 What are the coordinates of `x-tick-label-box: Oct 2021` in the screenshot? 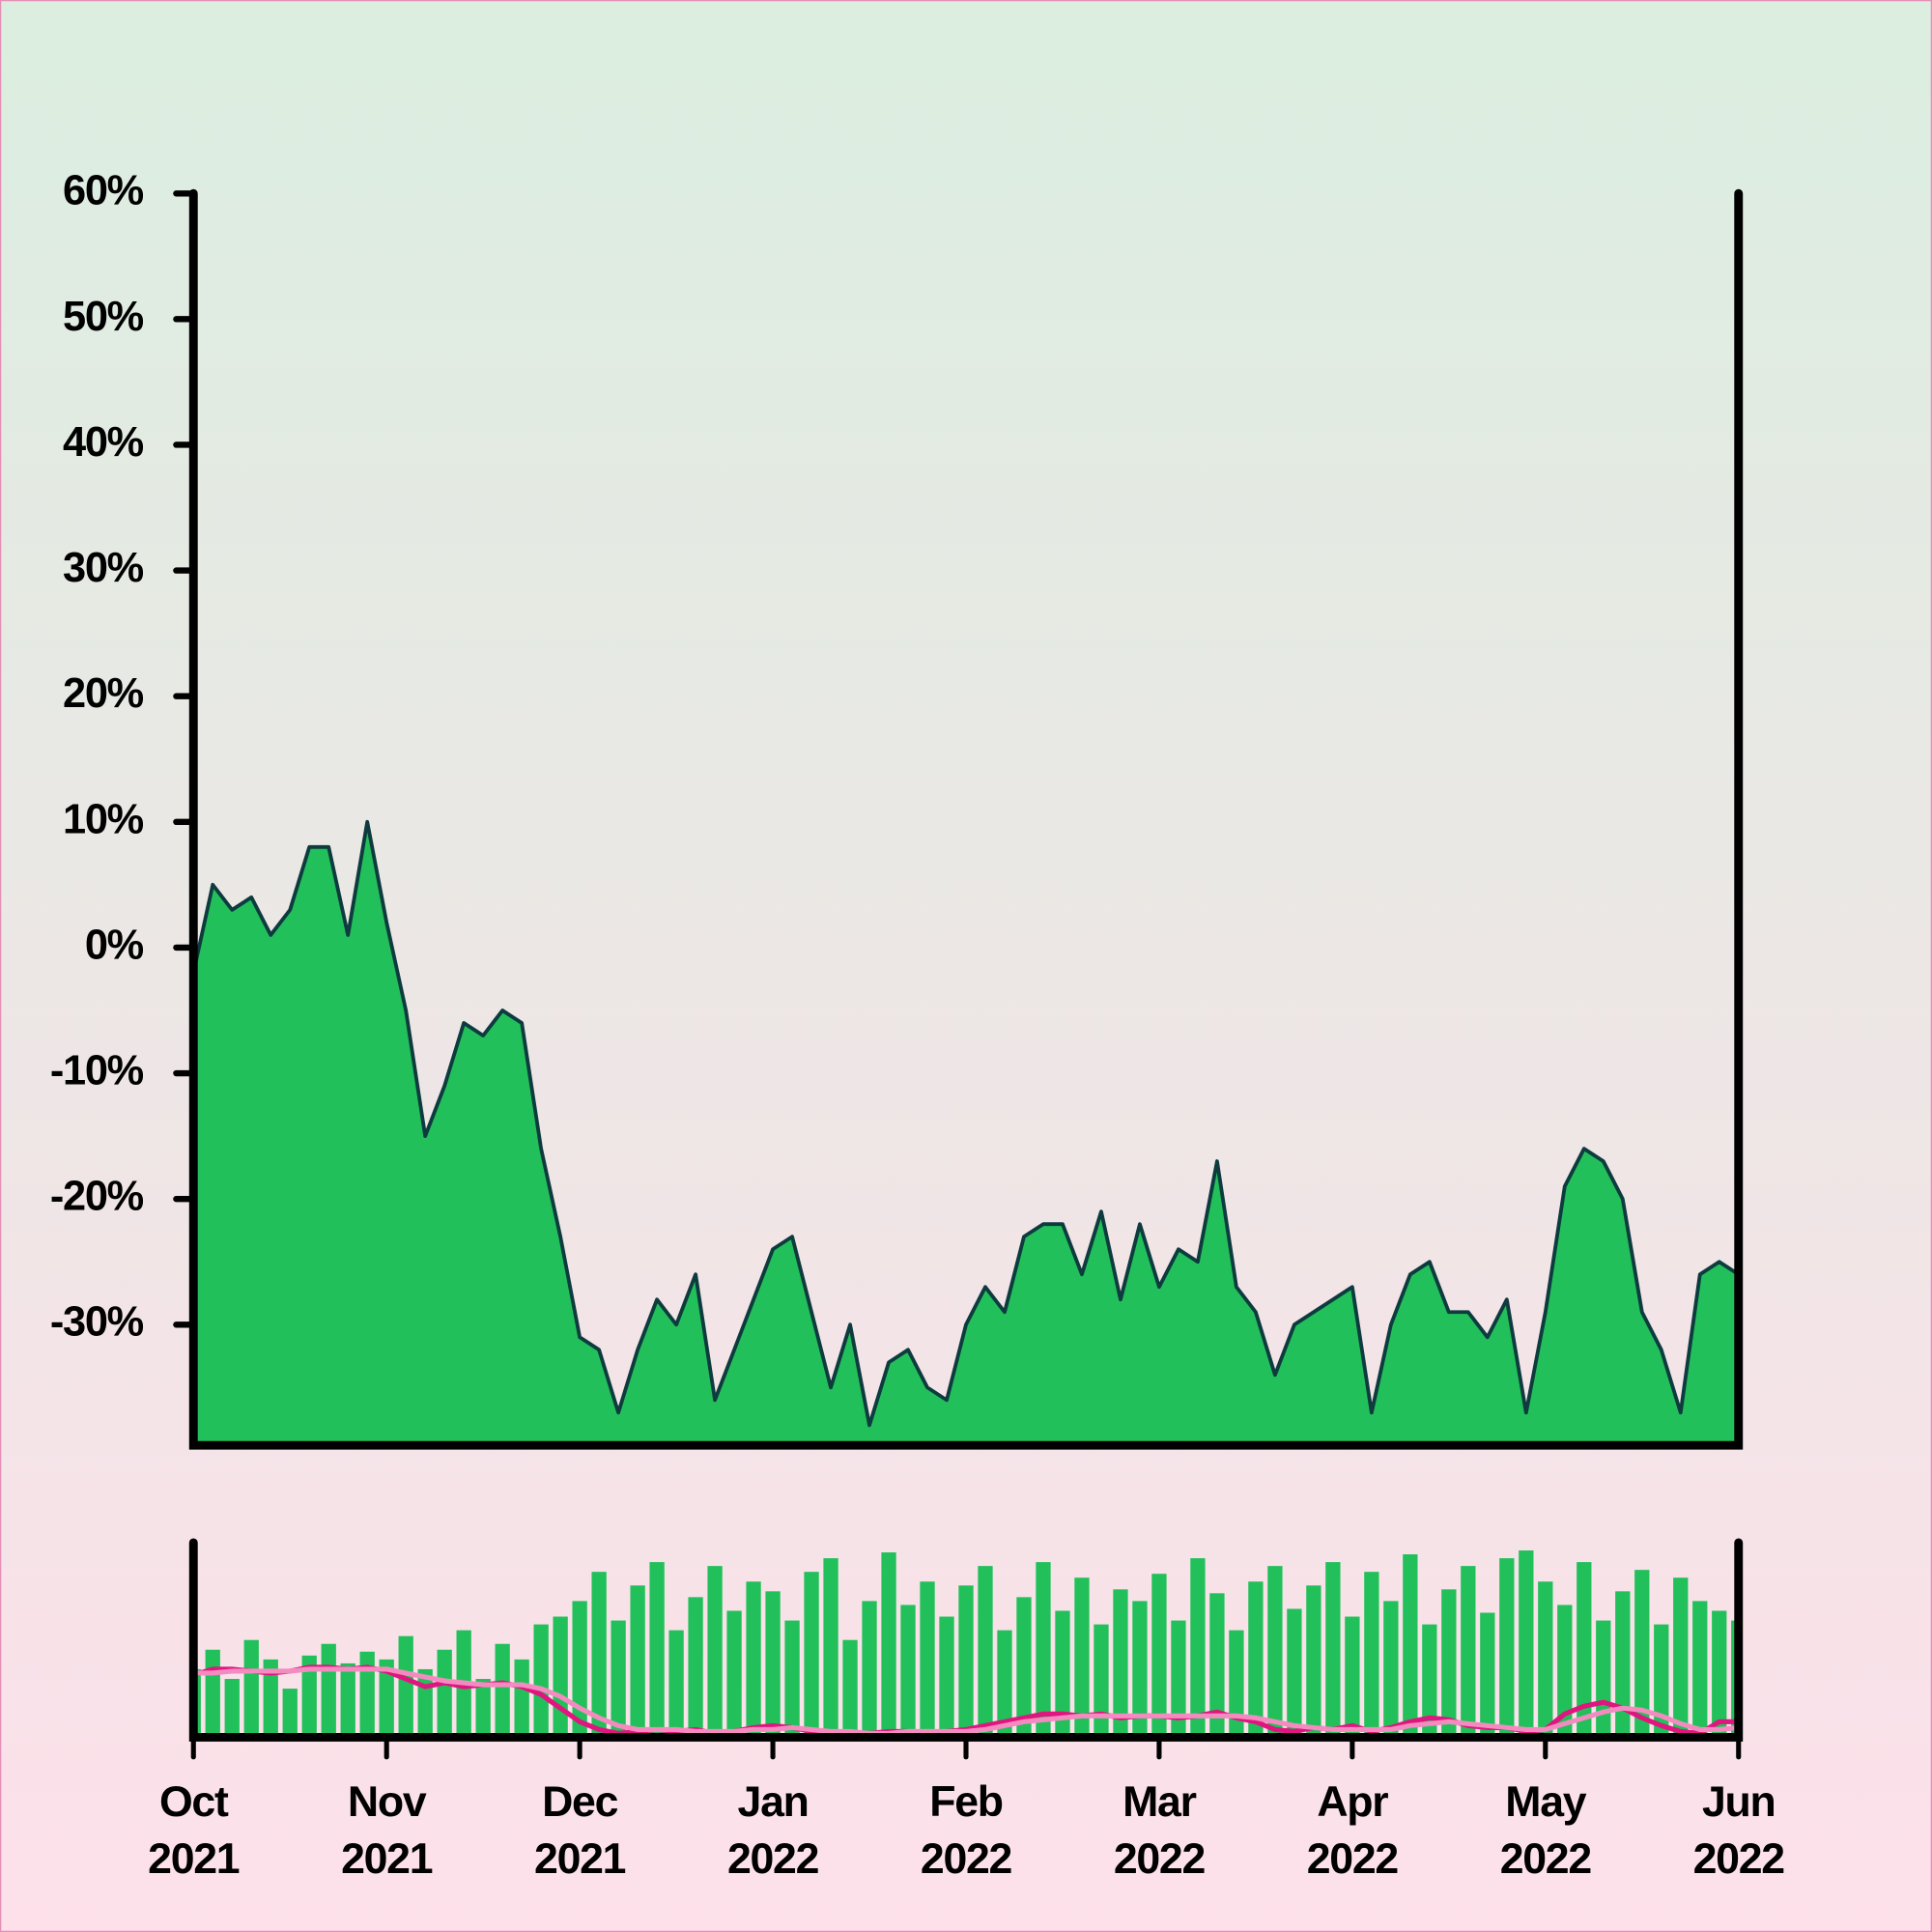 It's located at (194, 1830).